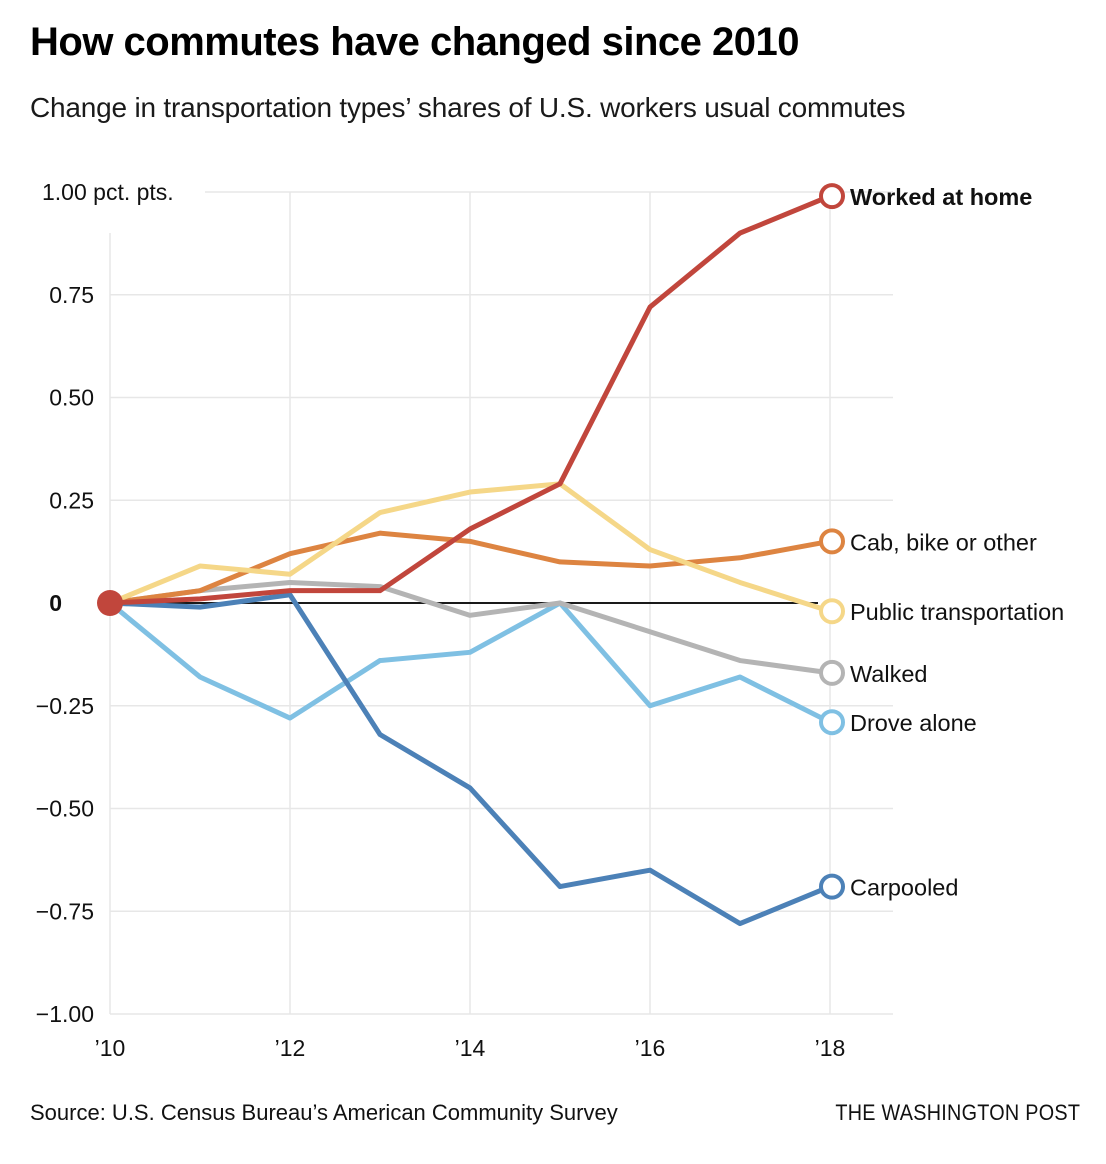  What do you see at coordinates (830, 1048) in the screenshot?
I see `x-axis-tick-label: ’18` at bounding box center [830, 1048].